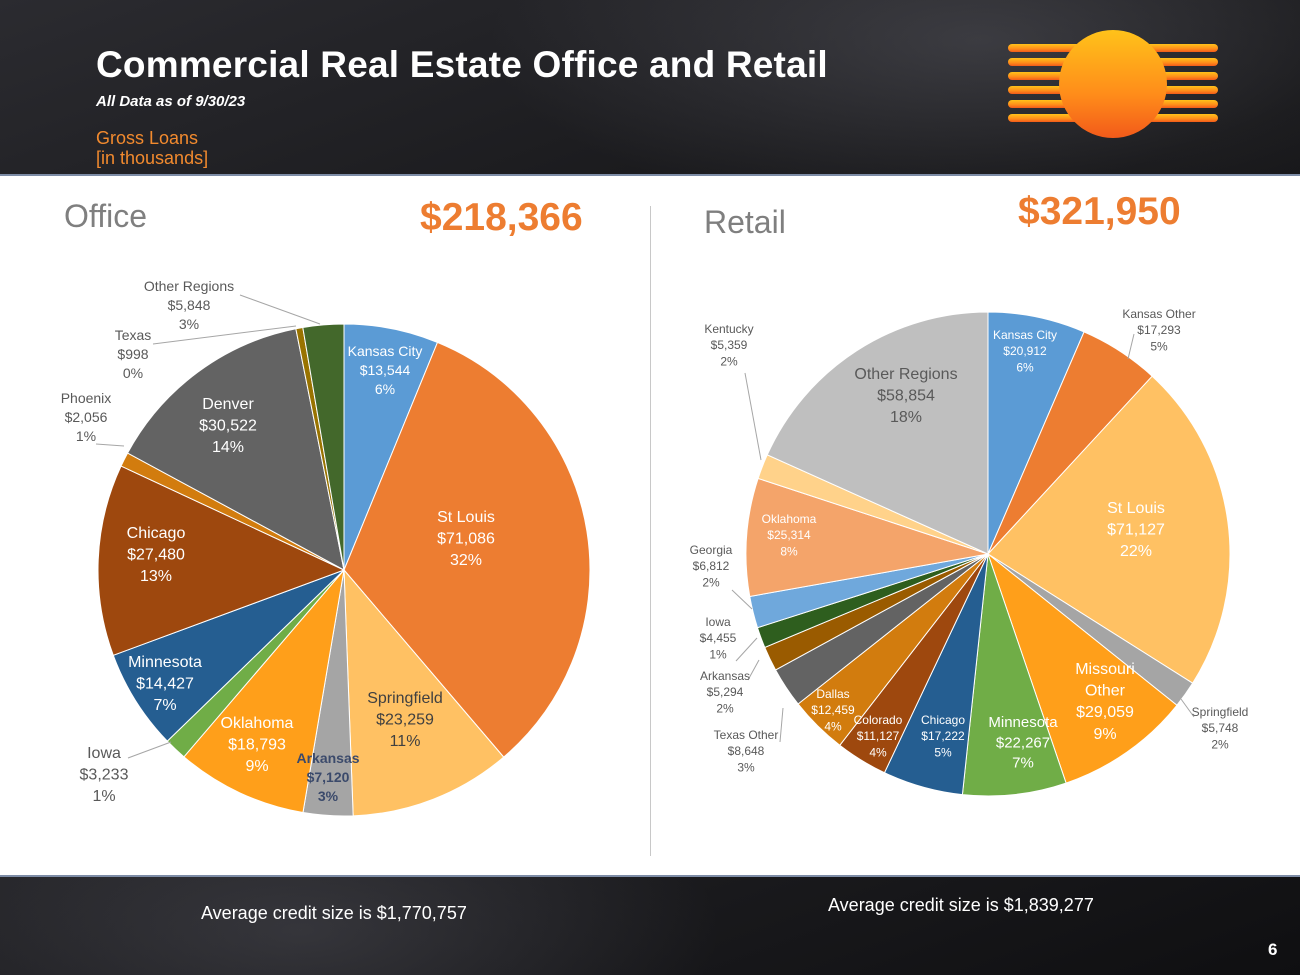 The image size is (1300, 975). What do you see at coordinates (466, 539) in the screenshot?
I see `office-label-st-louis: St Louis $71,086 32%` at bounding box center [466, 539].